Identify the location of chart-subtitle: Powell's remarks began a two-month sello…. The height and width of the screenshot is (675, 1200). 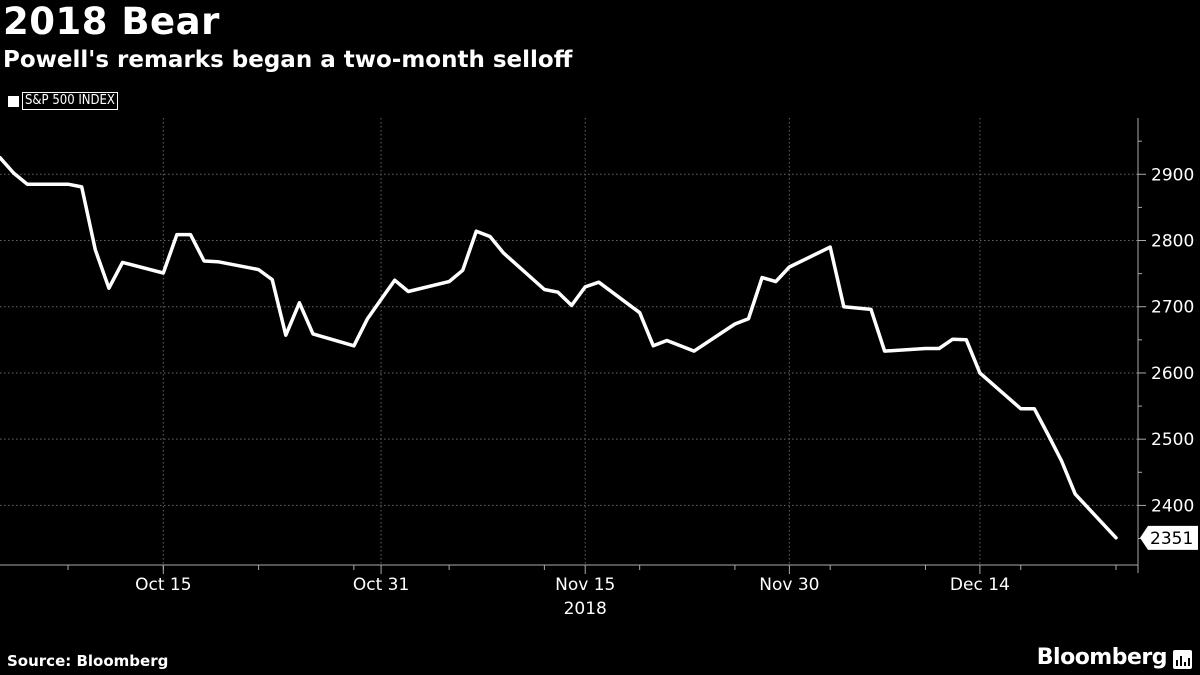
(288, 60).